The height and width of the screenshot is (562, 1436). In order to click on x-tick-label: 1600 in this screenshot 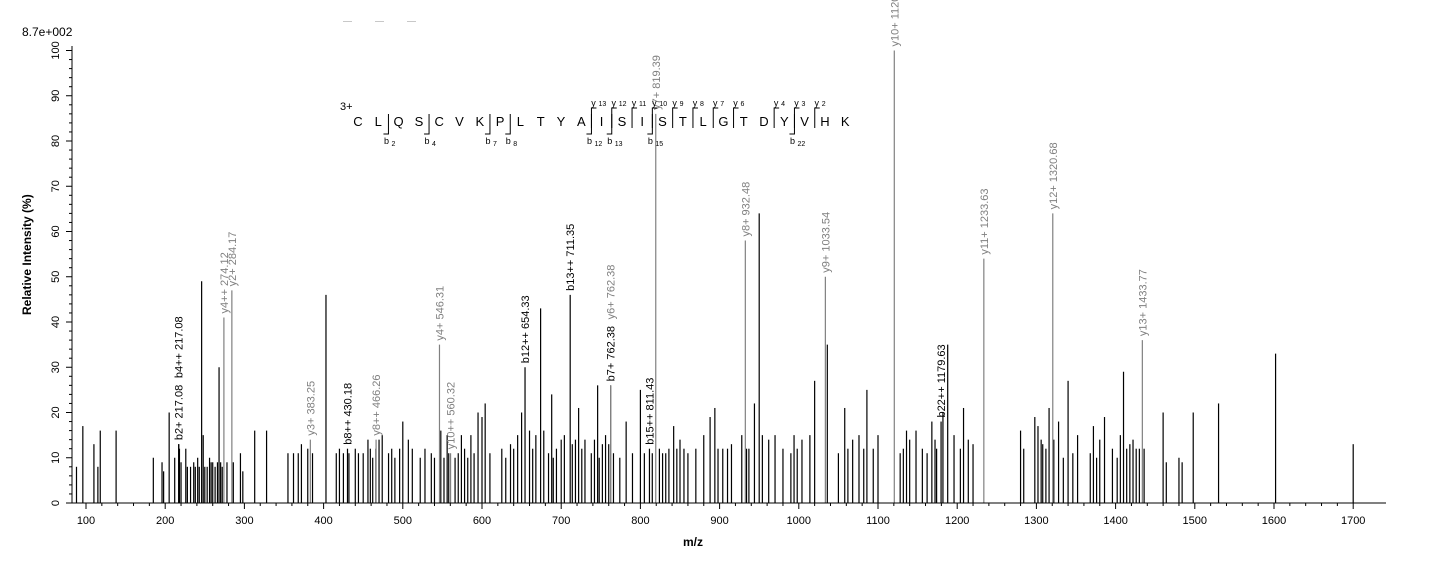, I will do `click(1274, 521)`.